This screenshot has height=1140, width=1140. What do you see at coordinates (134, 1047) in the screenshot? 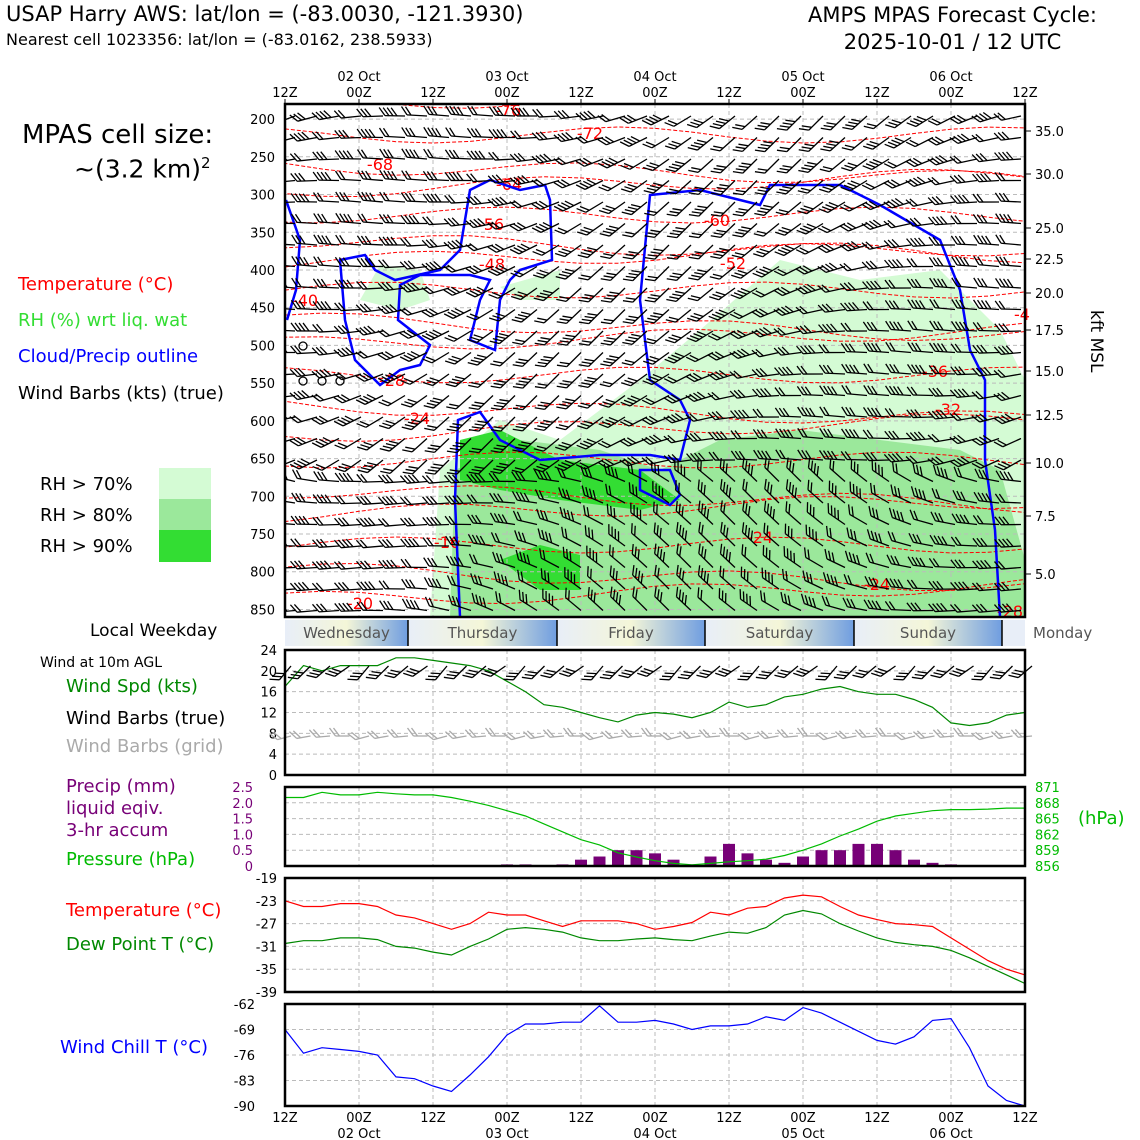
I see `windchill-label: Wind Chill T (°C)` at bounding box center [134, 1047].